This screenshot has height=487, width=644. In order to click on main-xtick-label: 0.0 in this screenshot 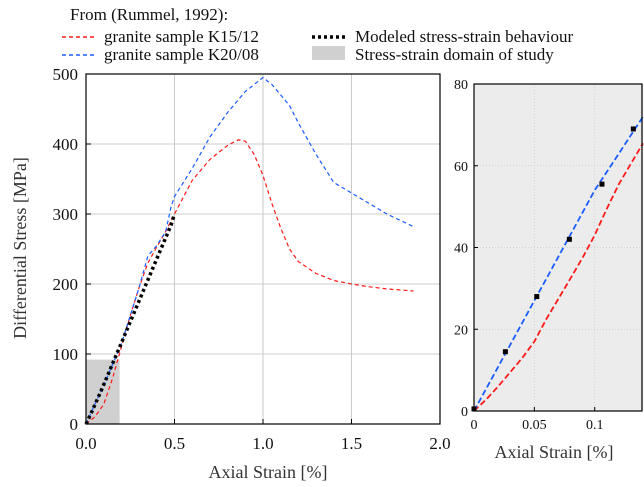, I will do `click(85, 443)`.